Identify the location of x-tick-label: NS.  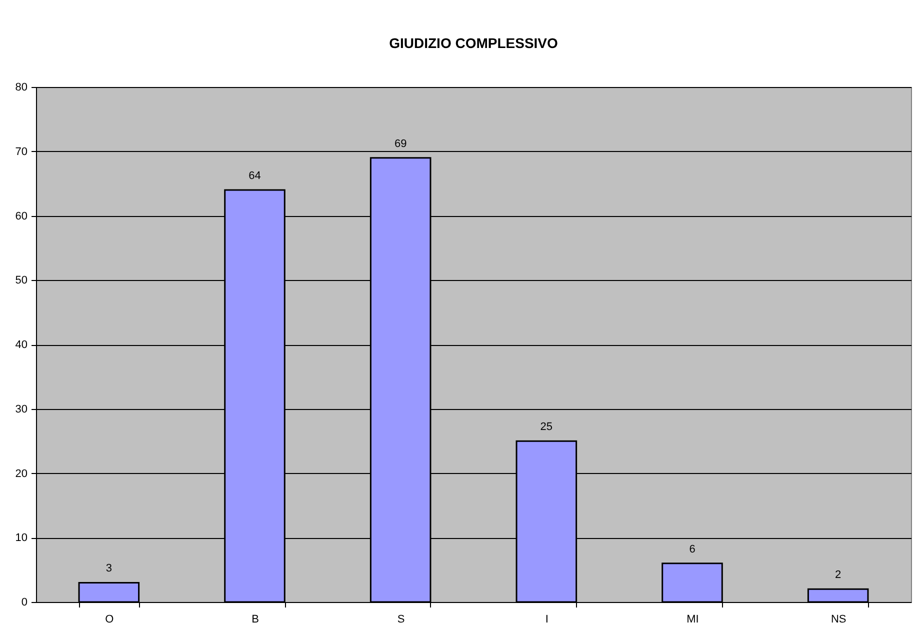
(838, 620).